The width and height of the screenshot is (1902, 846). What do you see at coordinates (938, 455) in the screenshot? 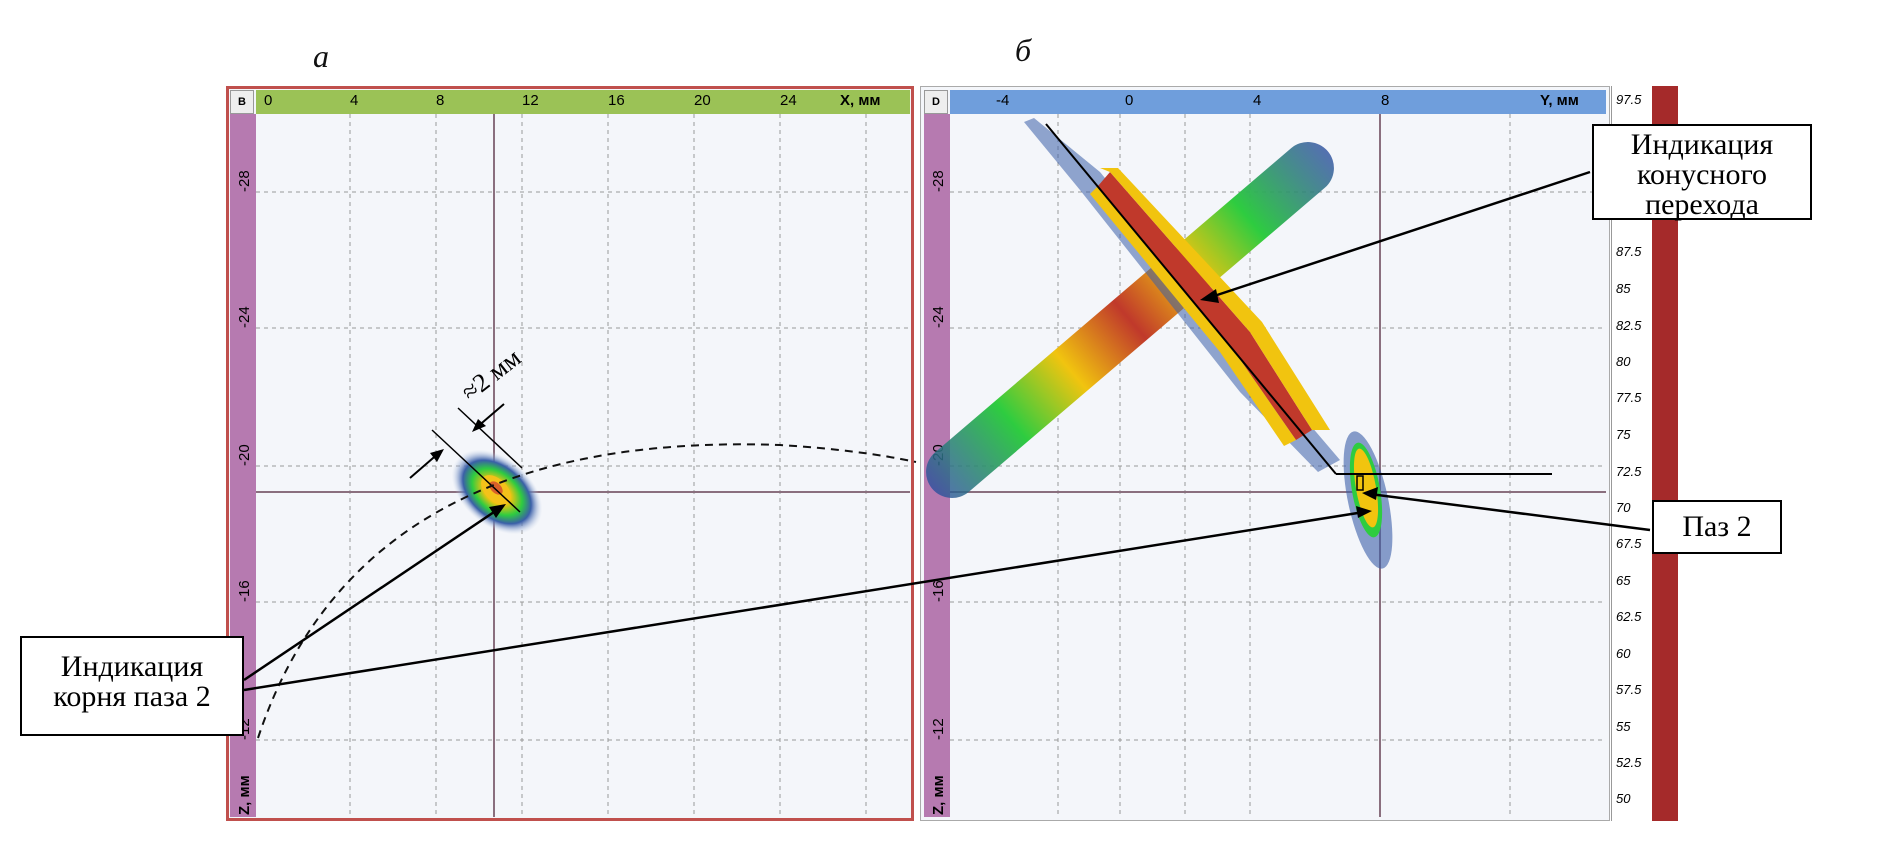
I see `panel-b-z-tick: -20` at bounding box center [938, 455].